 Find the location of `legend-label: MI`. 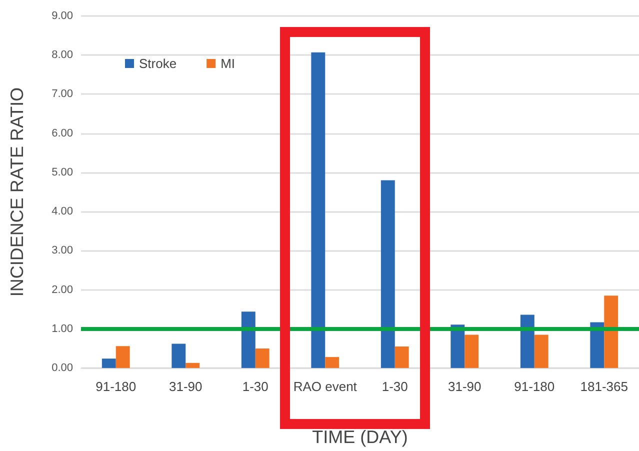

legend-label: MI is located at coordinates (228, 63).